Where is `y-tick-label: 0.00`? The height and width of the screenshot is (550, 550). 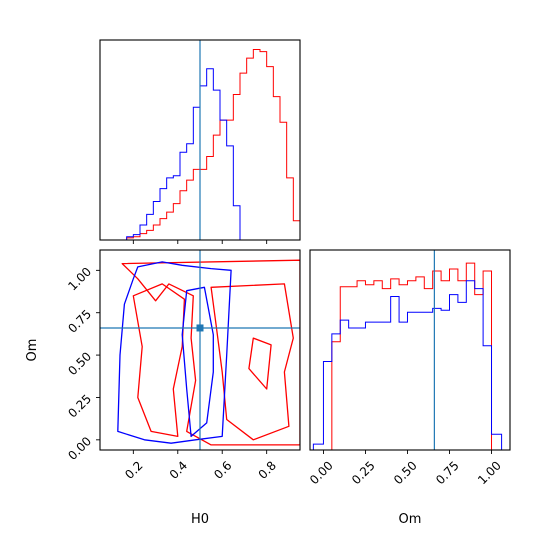 y-tick-label: 0.00 is located at coordinates (79, 448).